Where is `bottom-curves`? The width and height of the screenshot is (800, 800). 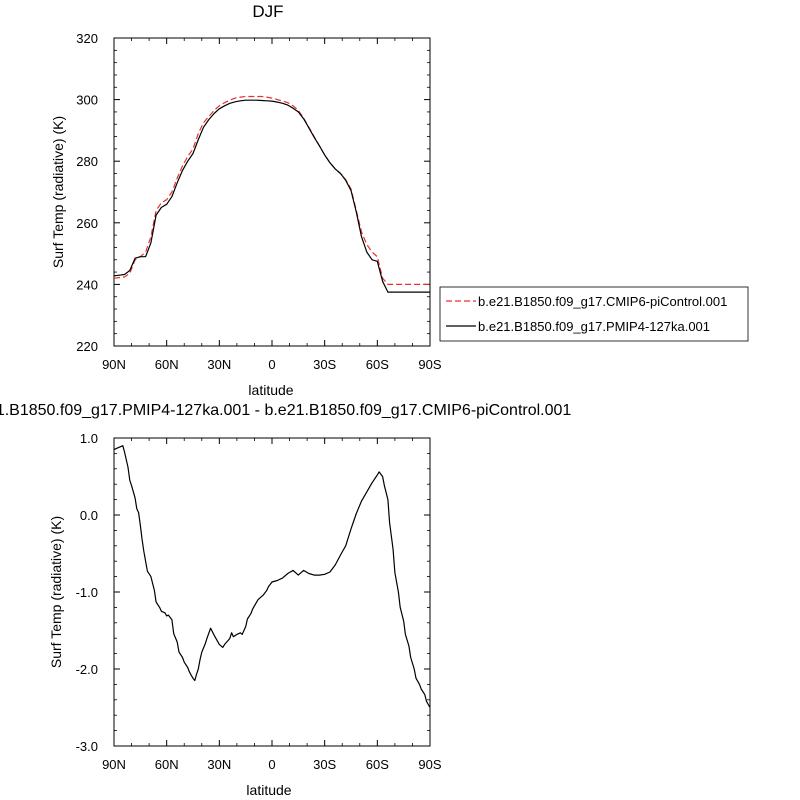 bottom-curves is located at coordinates (272, 576).